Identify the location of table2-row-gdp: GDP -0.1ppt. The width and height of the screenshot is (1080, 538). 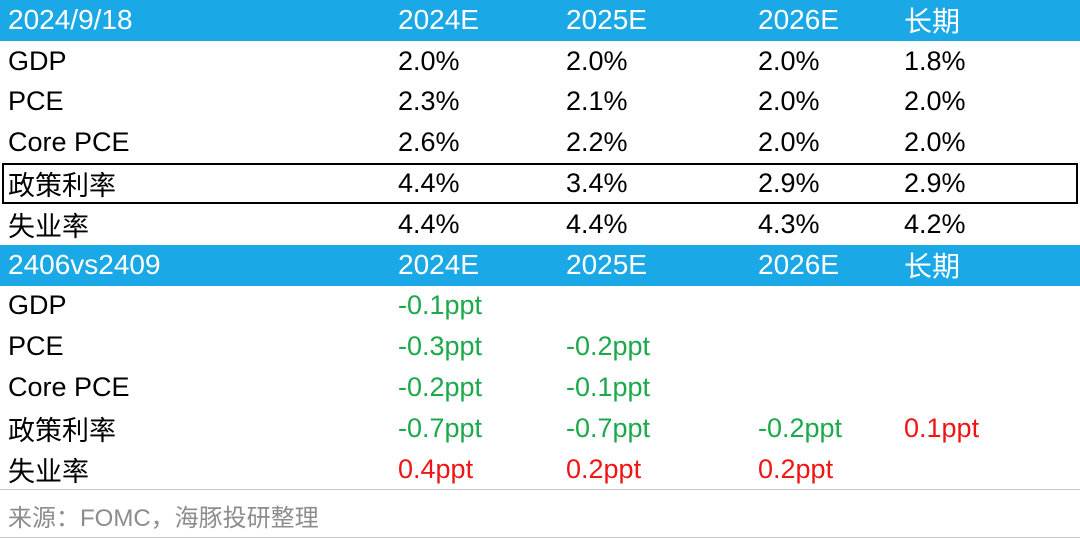
(540, 306).